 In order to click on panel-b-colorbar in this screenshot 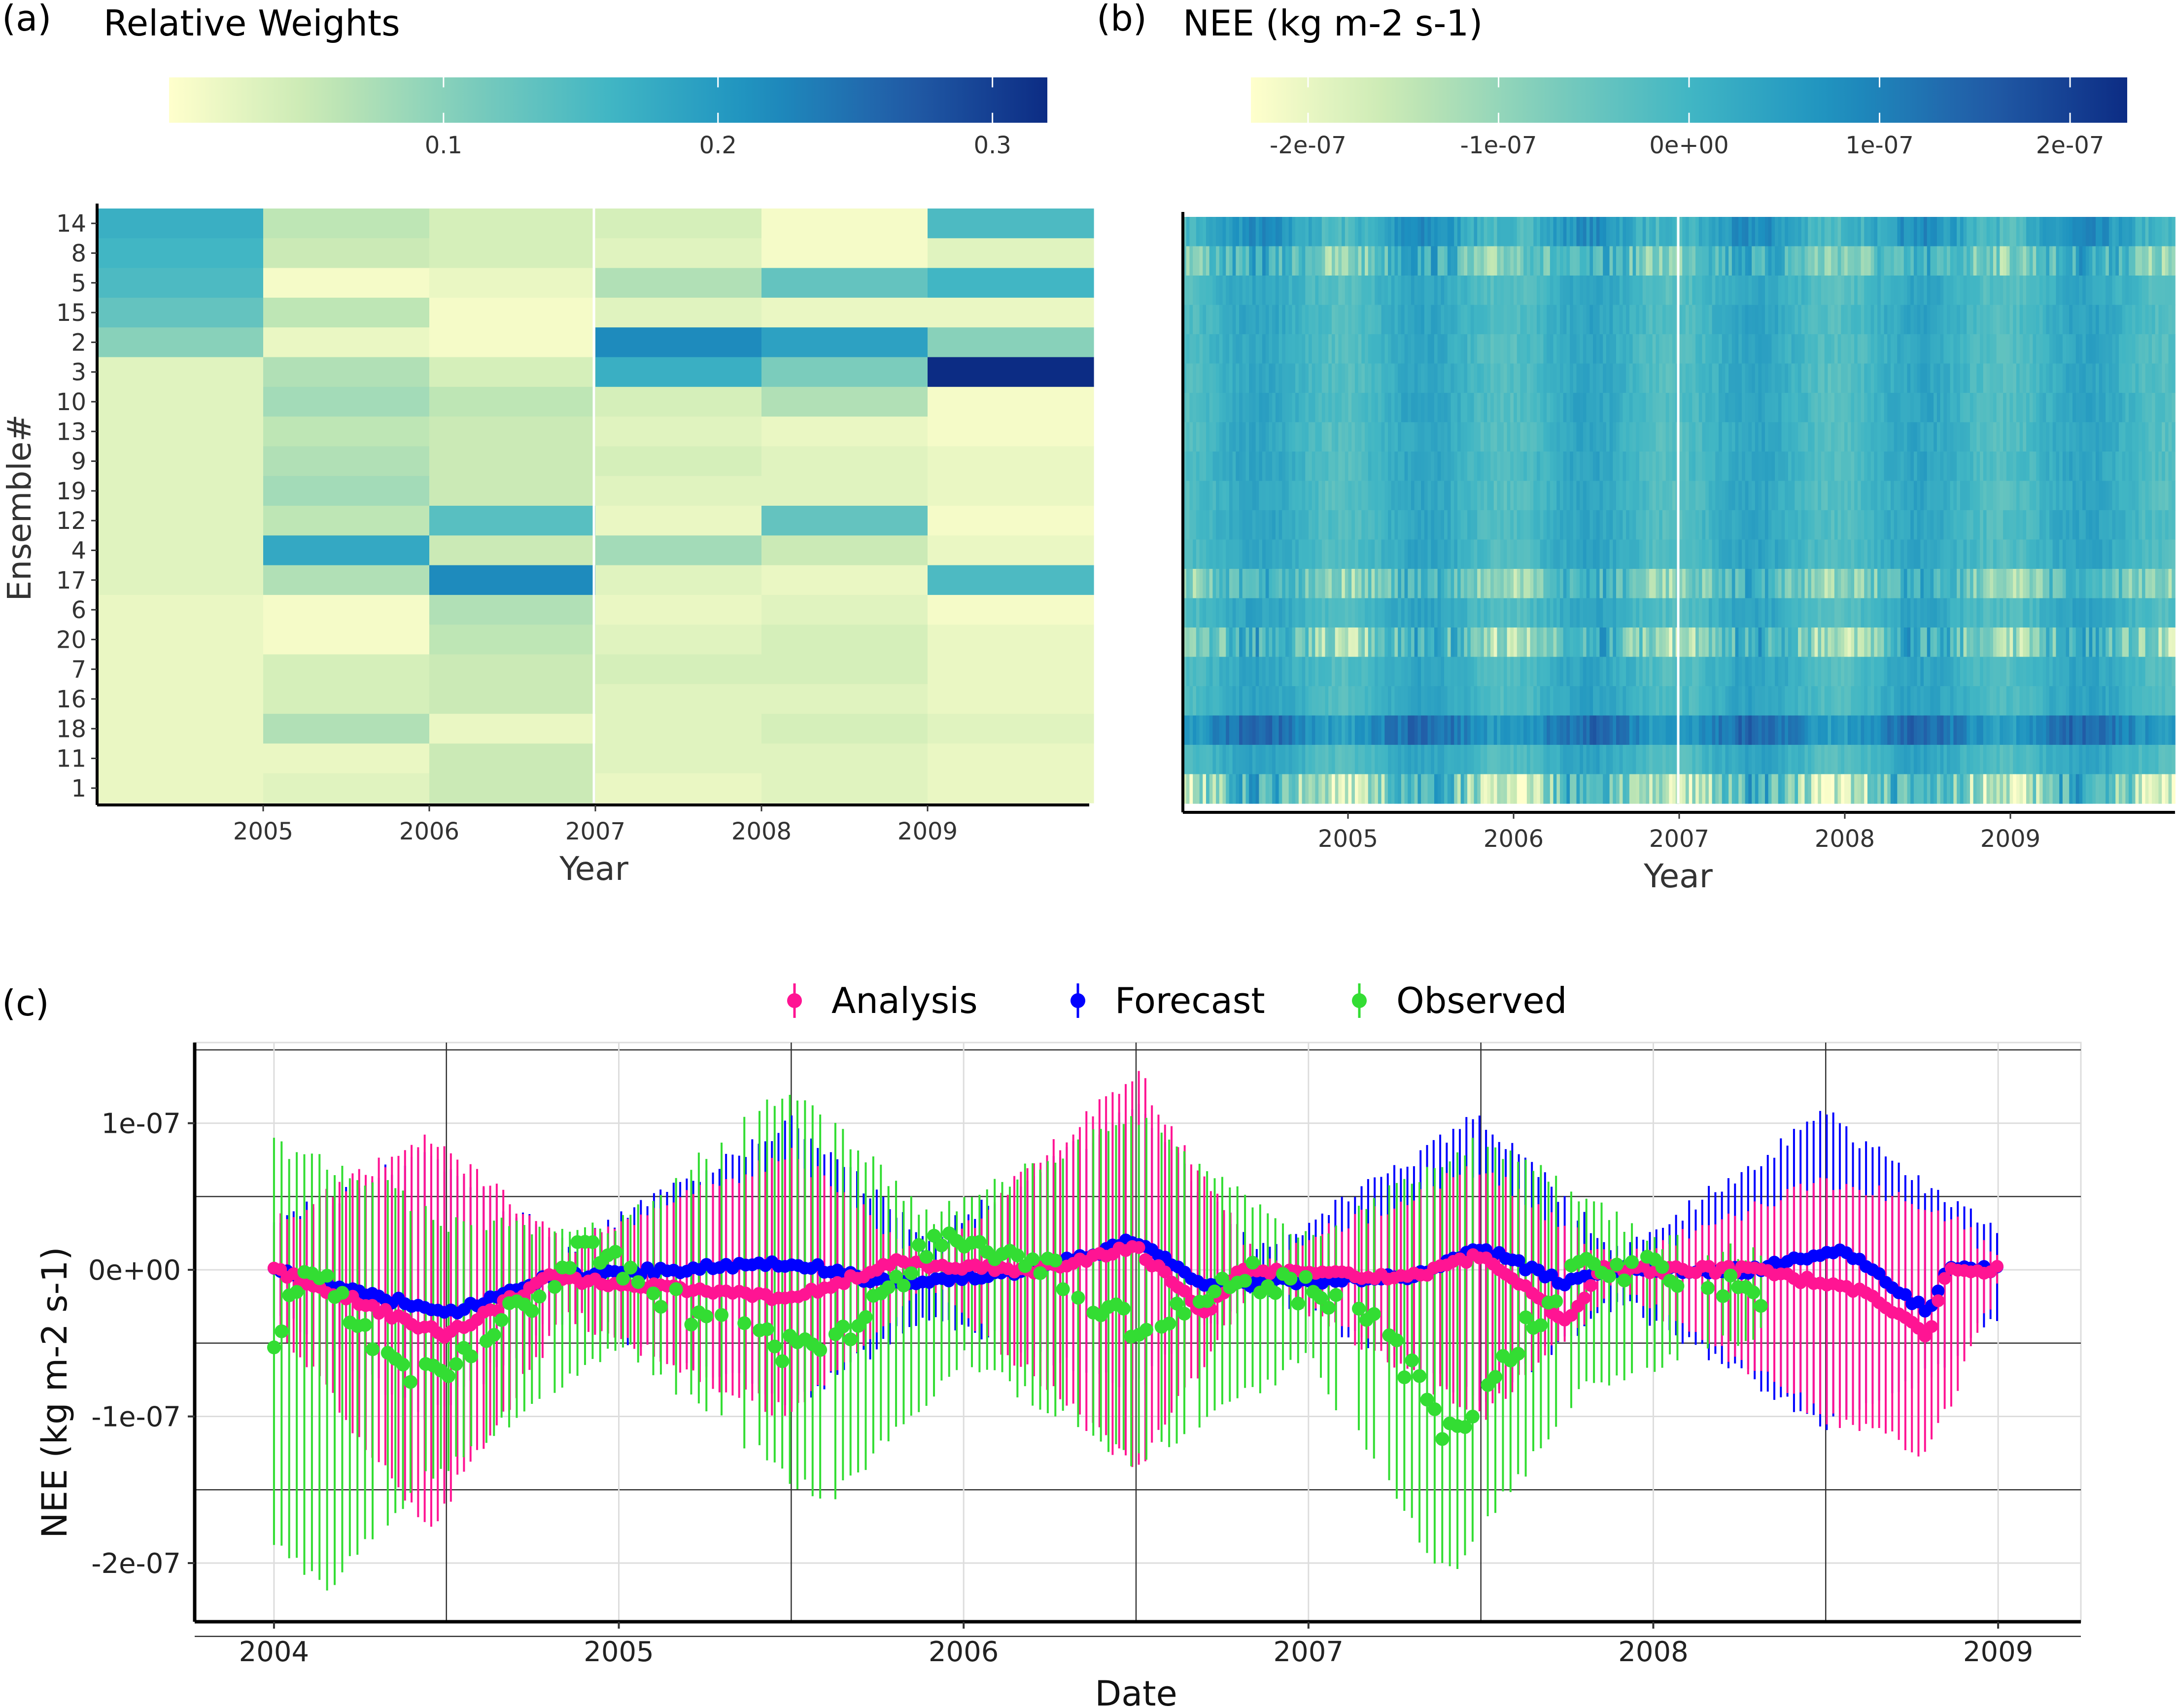, I will do `click(1689, 100)`.